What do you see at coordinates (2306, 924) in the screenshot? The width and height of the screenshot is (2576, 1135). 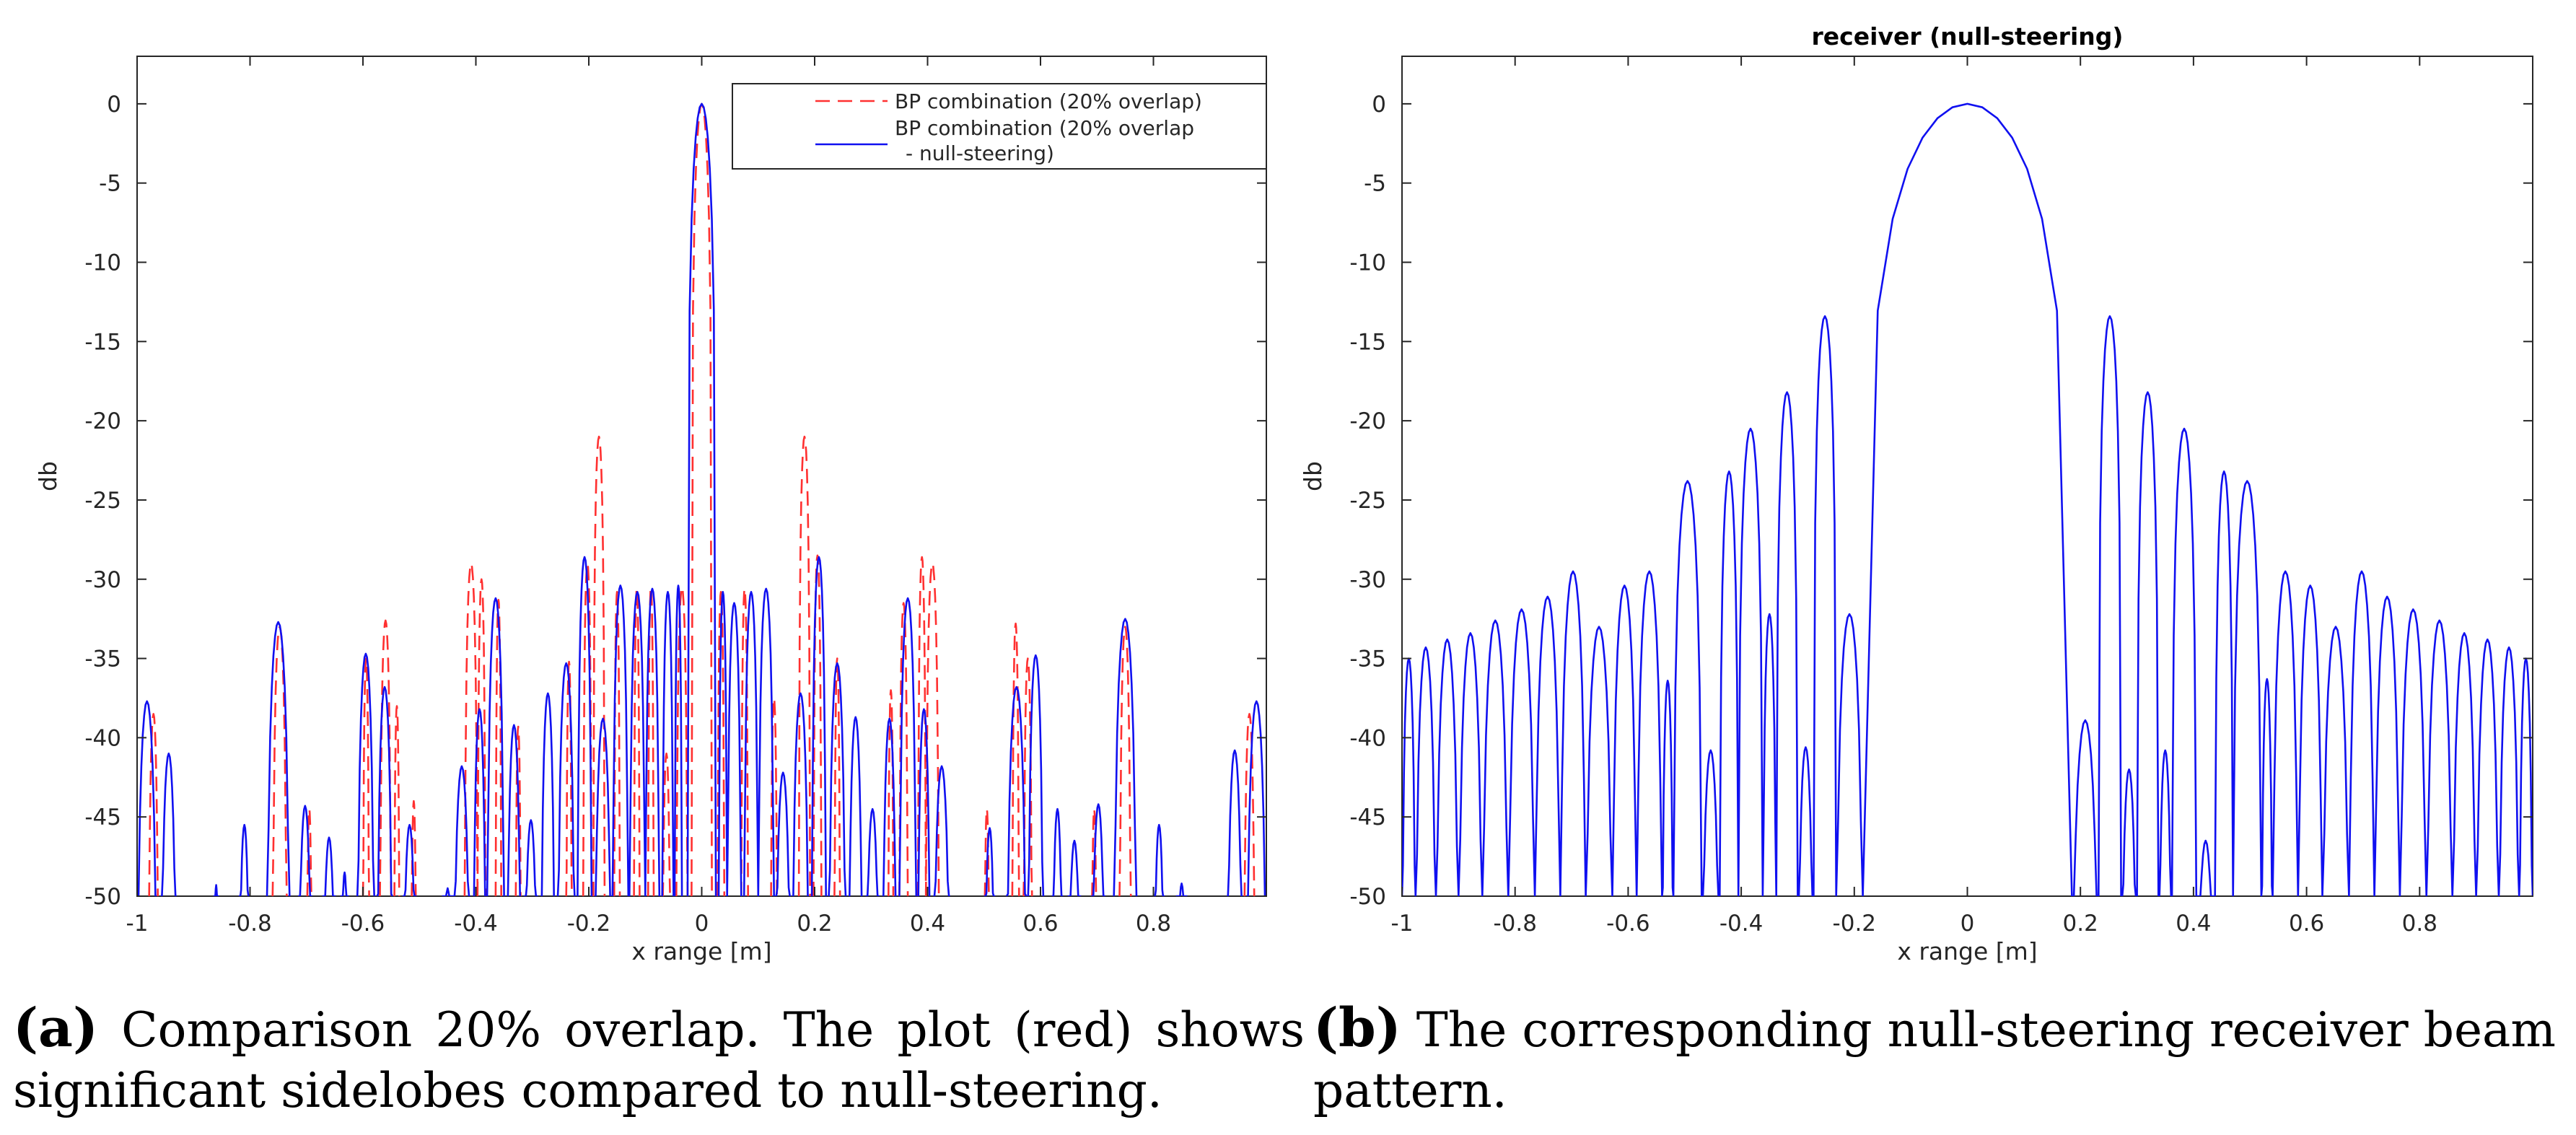 I see `x-tick-label-b-8: 0.6` at bounding box center [2306, 924].